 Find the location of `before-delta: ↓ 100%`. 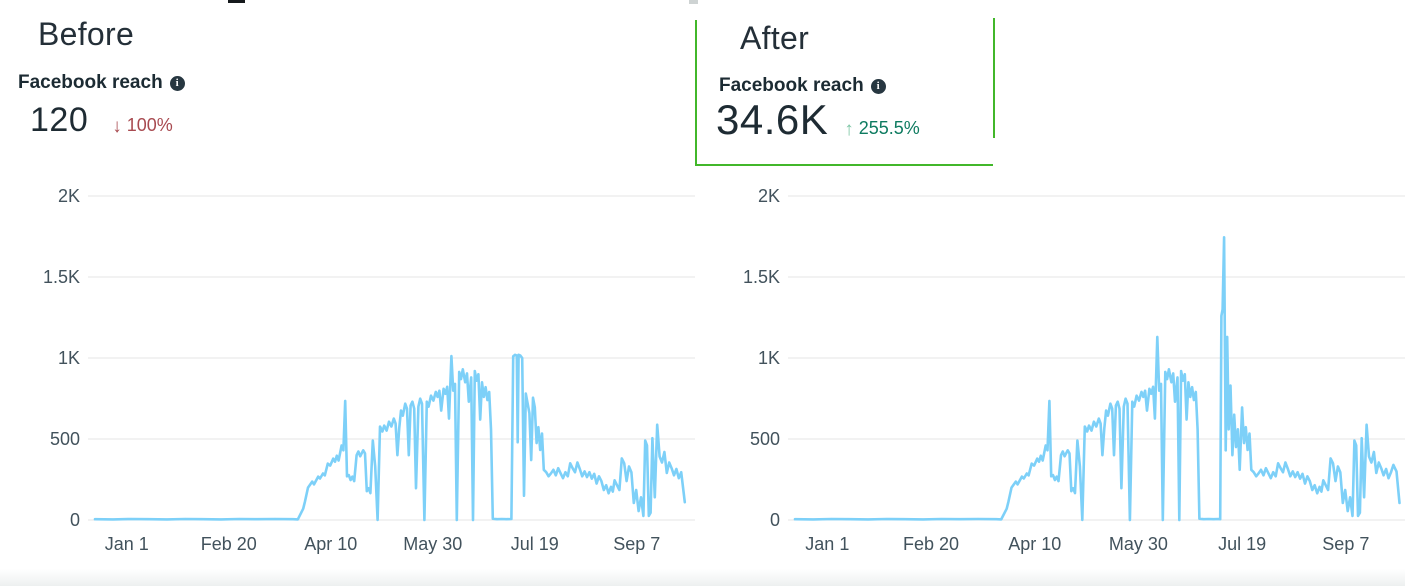

before-delta: ↓ 100% is located at coordinates (142, 126).